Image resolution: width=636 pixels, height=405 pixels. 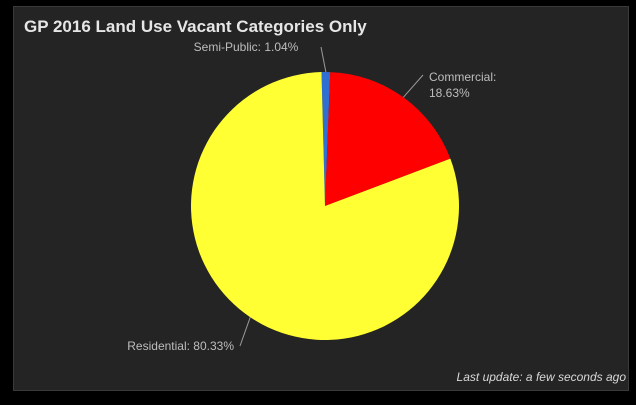 I want to click on slice-label-commercial: Commercial: 18.63%, so click(x=462, y=85).